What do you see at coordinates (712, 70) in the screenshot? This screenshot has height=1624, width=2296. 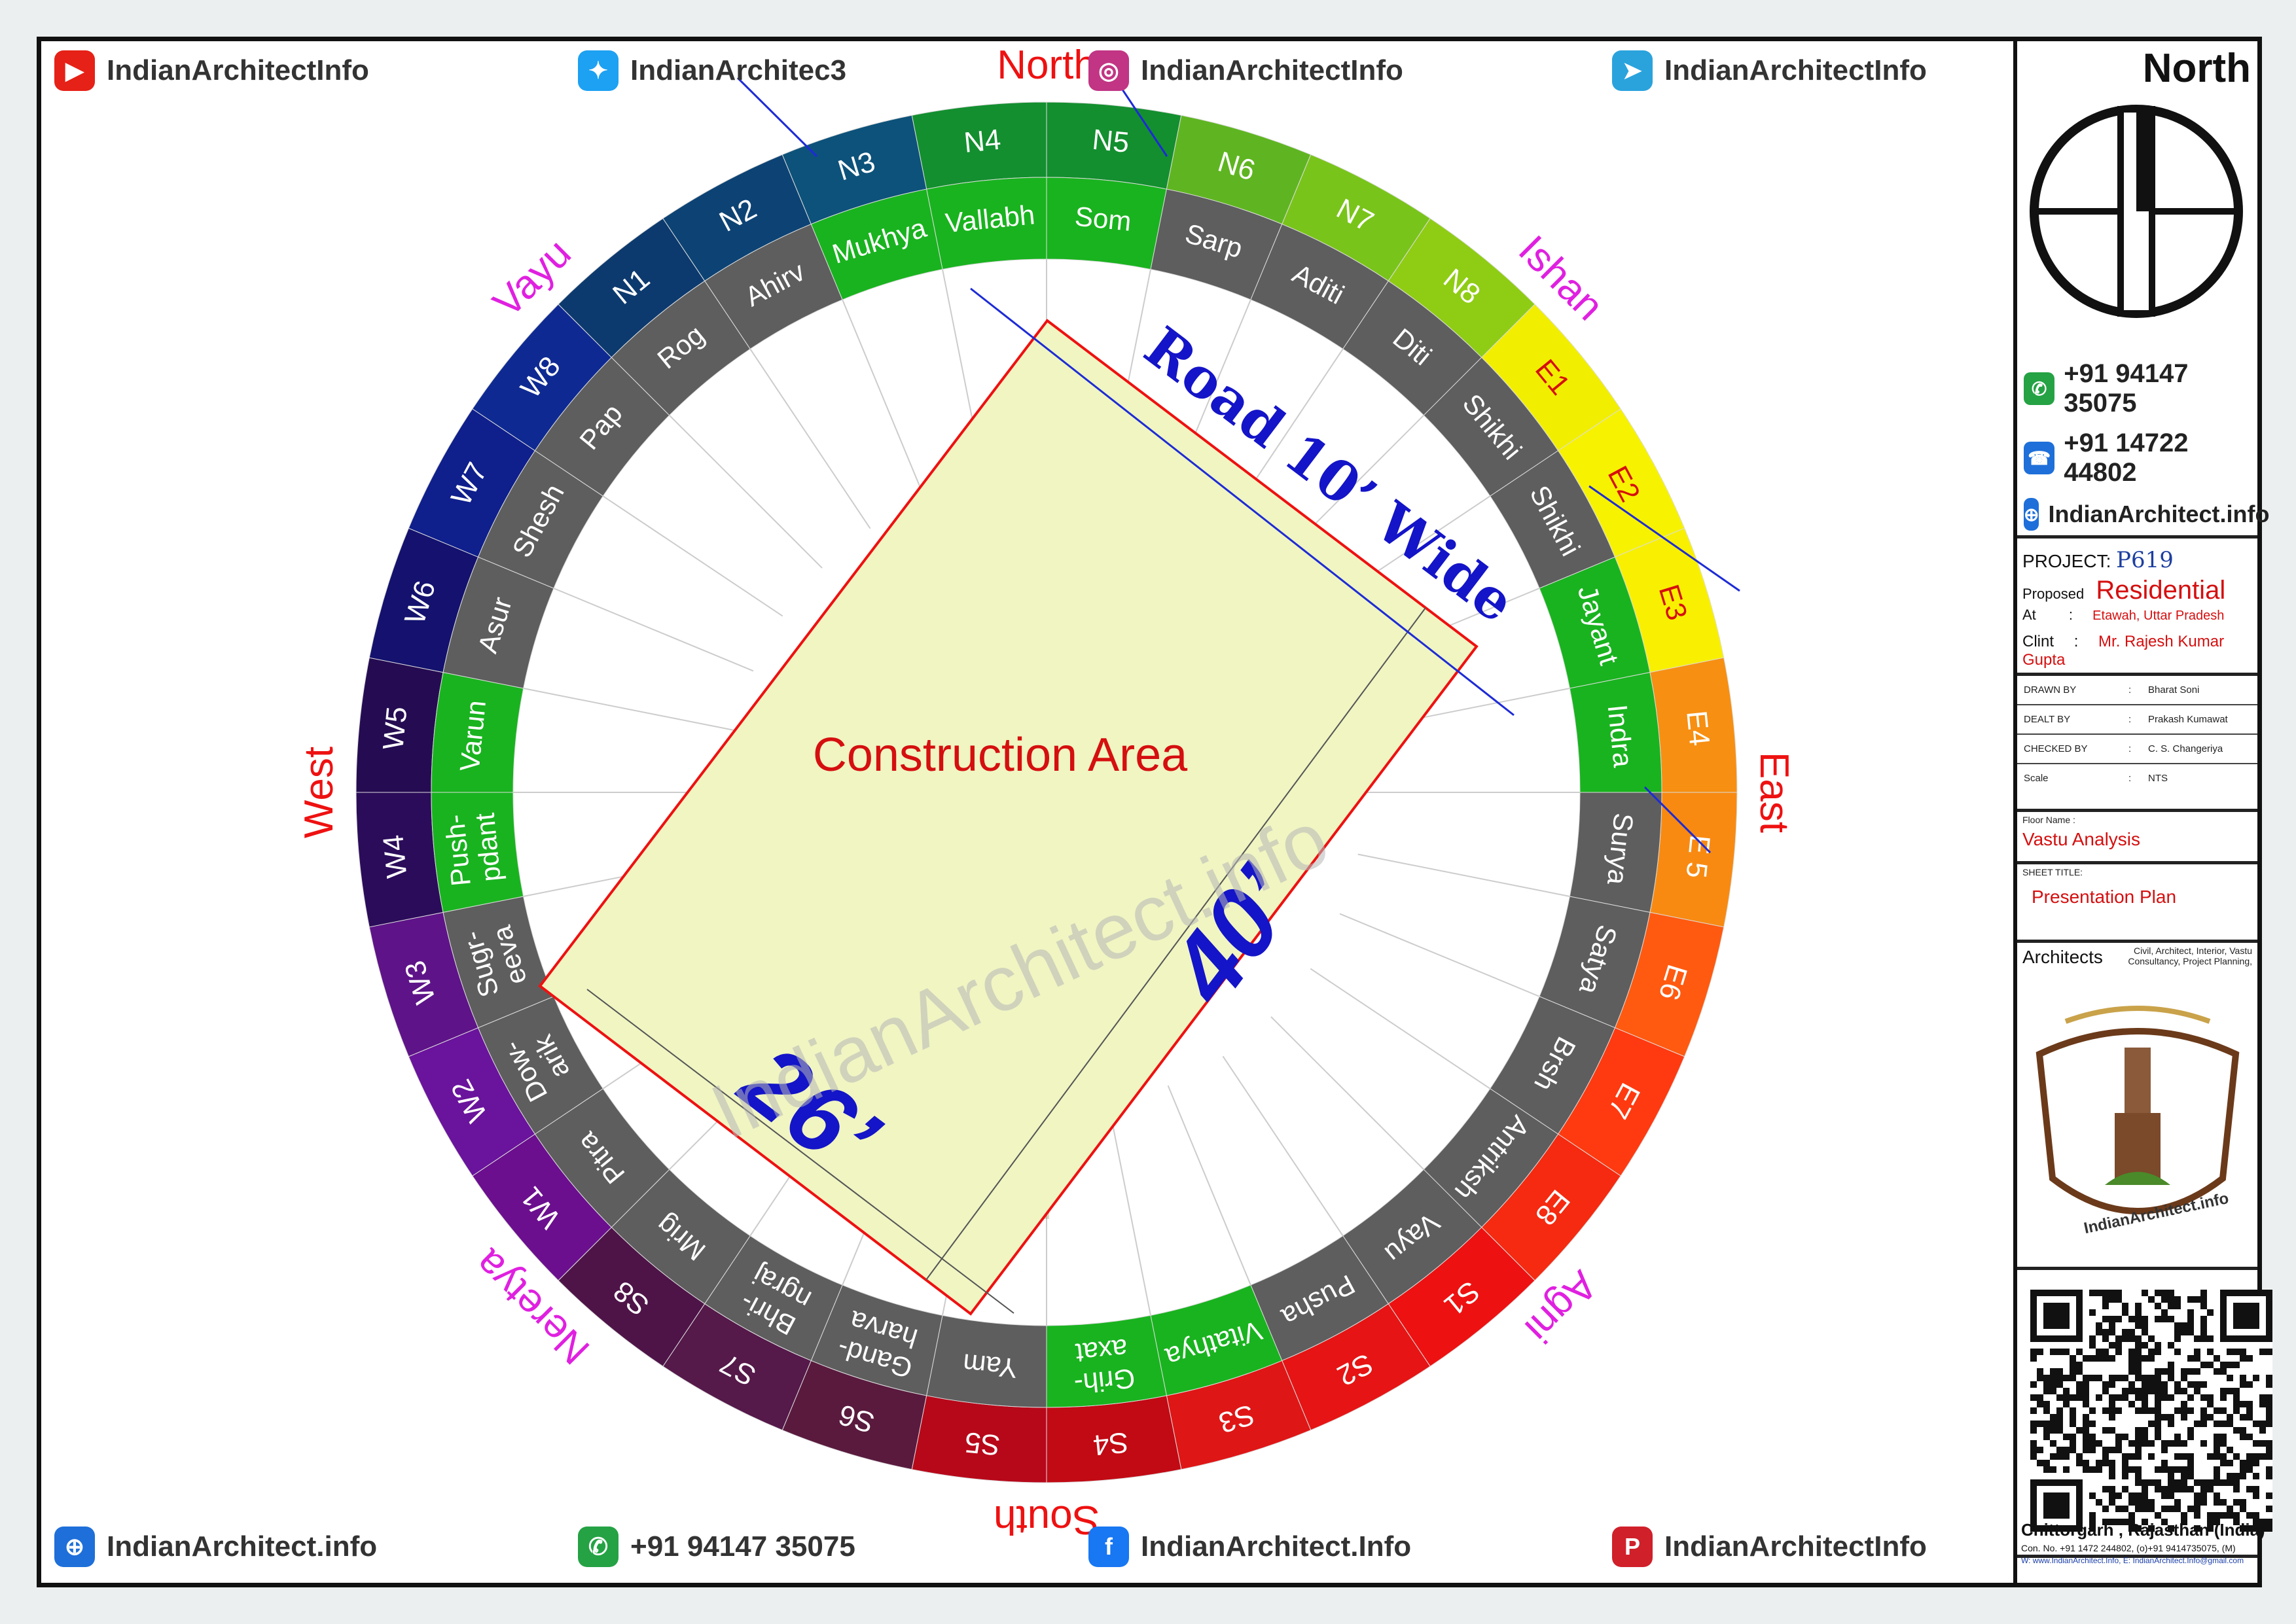 I see `social-link: ✦ IndianArchitec3` at bounding box center [712, 70].